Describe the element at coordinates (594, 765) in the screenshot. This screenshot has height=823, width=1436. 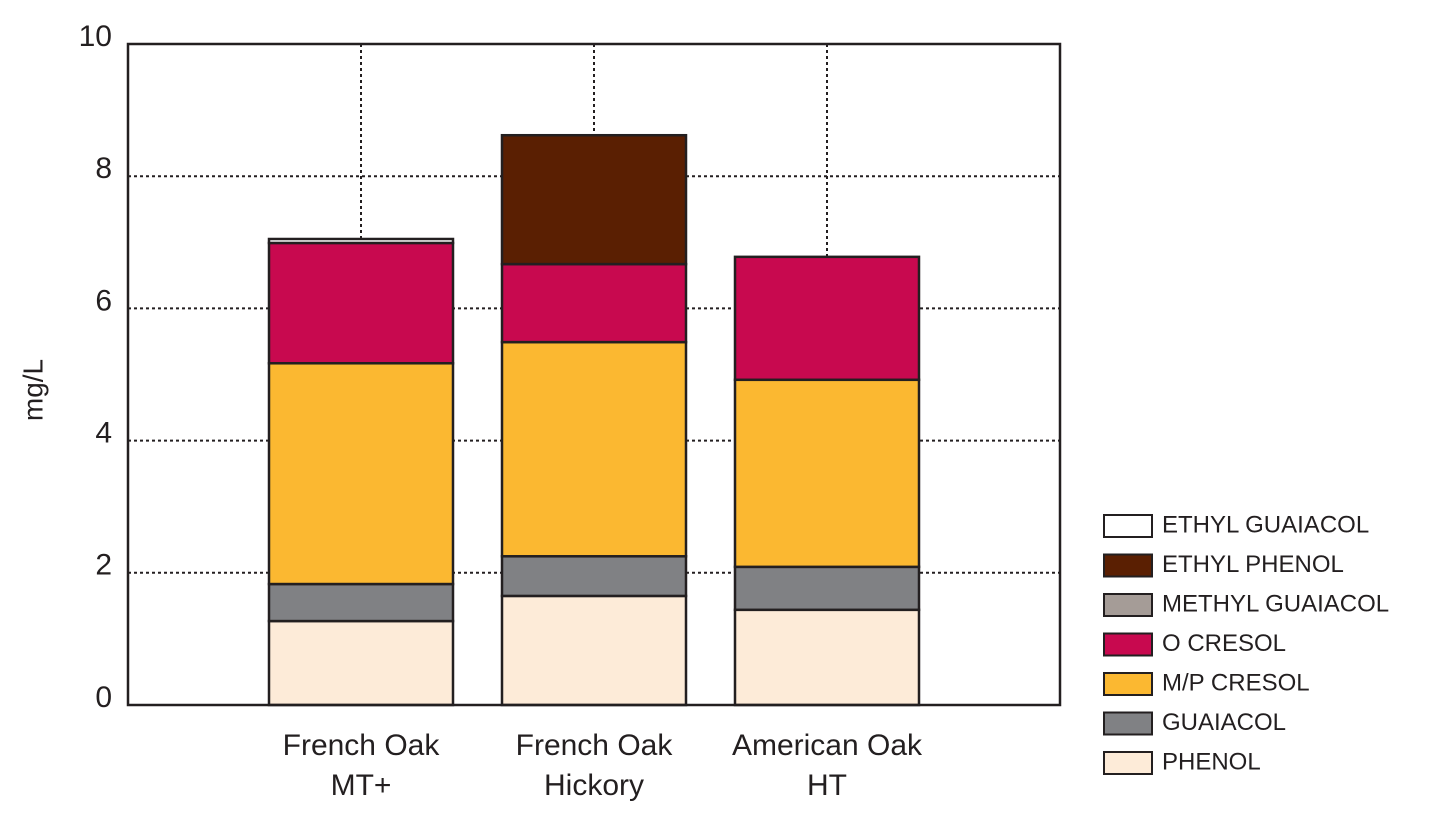
I see `x-tick-label: French Oak Hickory` at that location.